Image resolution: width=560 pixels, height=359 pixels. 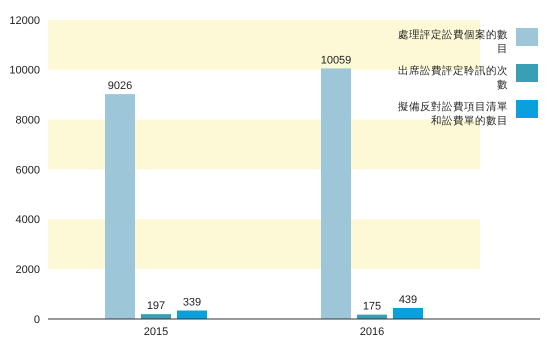 What do you see at coordinates (156, 332) in the screenshot?
I see `x-tick-label: 2015` at bounding box center [156, 332].